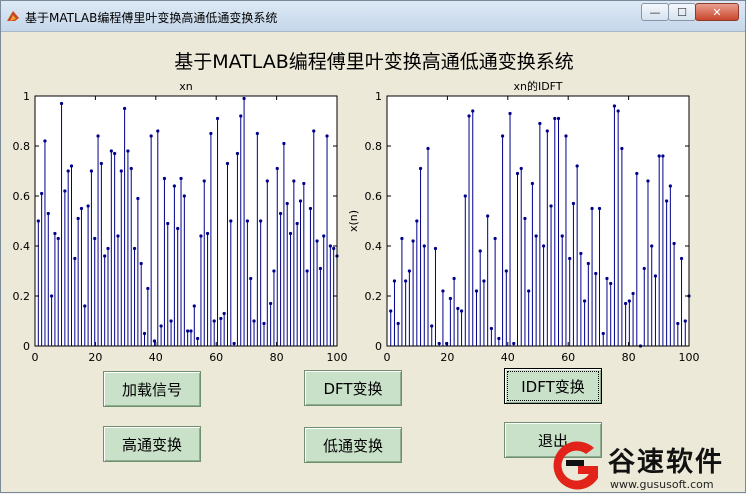  I want to click on minimize-button: —, so click(655, 12).